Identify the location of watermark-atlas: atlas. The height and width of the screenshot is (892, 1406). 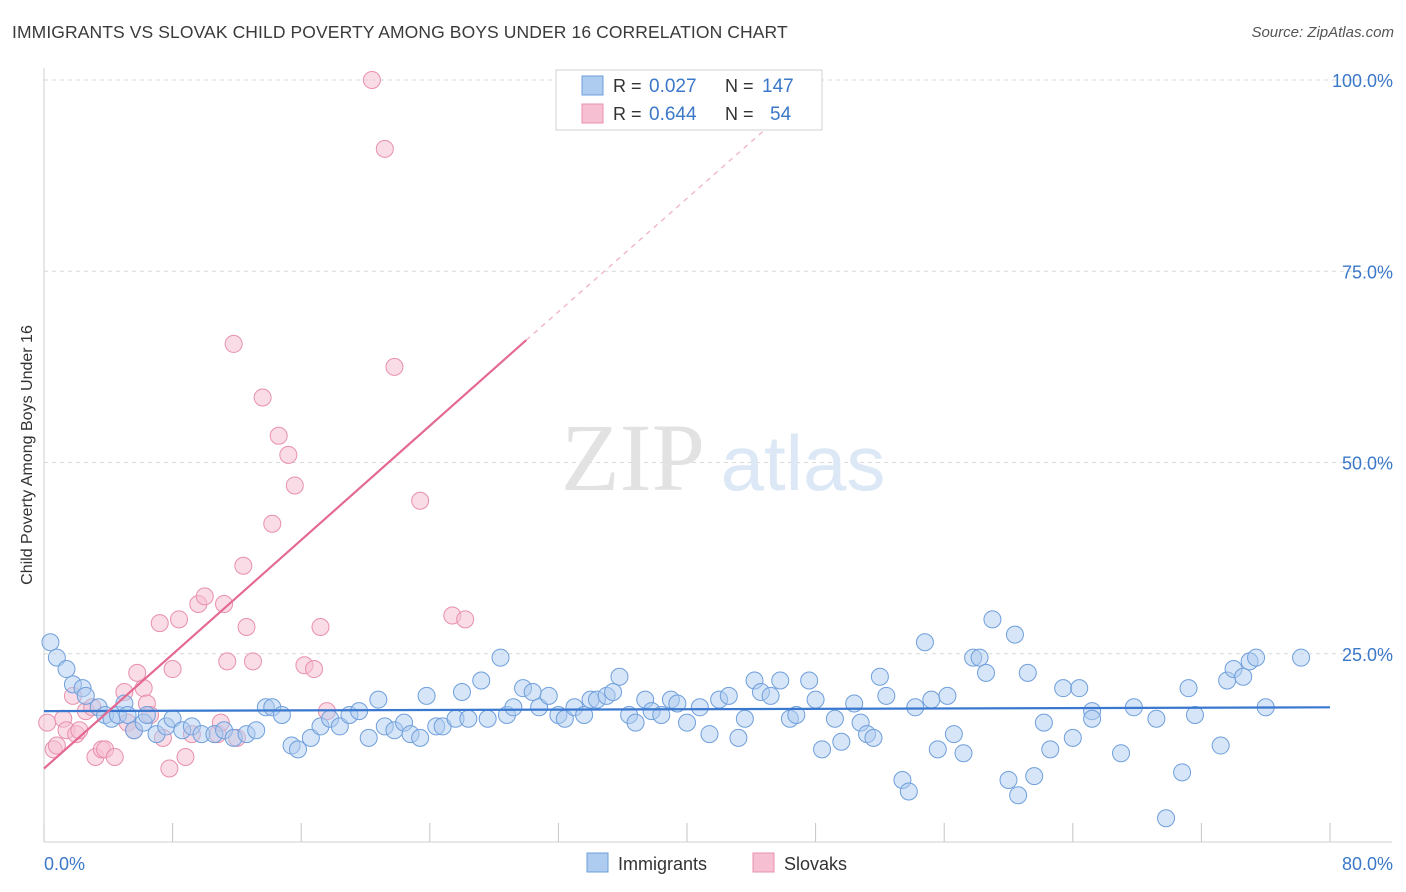
(803, 463).